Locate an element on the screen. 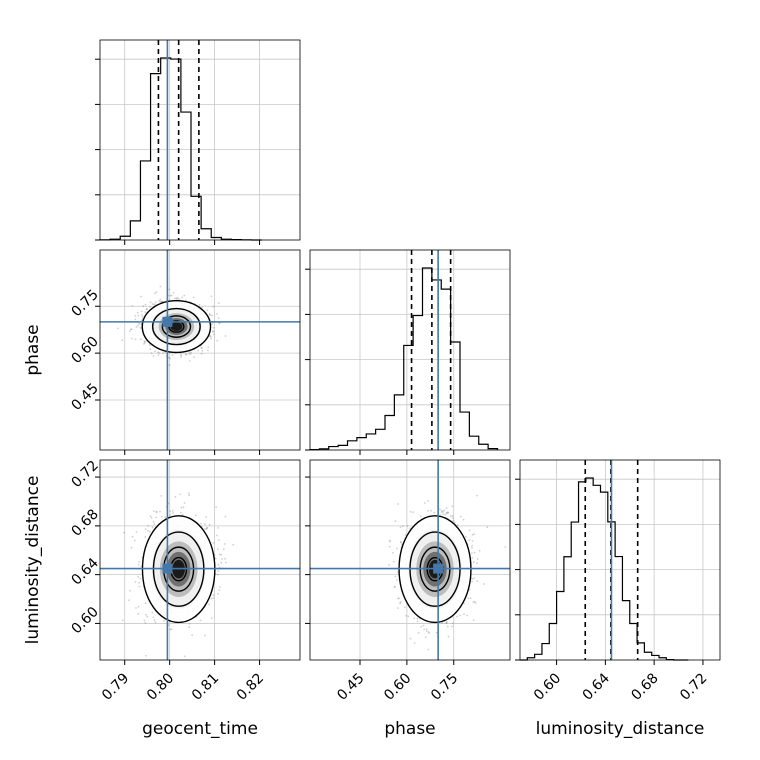  x-tick-label: 0.64 is located at coordinates (596, 686).